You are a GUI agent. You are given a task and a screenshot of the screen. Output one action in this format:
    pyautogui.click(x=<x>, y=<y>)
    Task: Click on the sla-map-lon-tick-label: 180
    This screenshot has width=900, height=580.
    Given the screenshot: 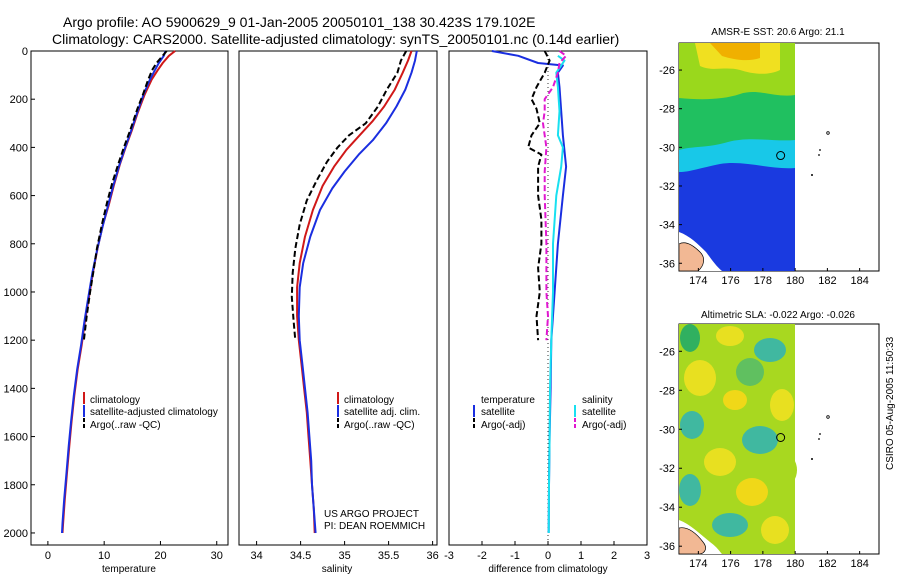 What is the action you would take?
    pyautogui.click(x=795, y=564)
    